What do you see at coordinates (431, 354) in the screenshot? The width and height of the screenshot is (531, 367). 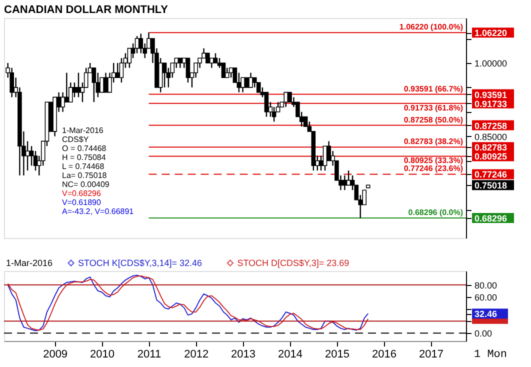 I see `x-tick-label: 2017` at bounding box center [431, 354].